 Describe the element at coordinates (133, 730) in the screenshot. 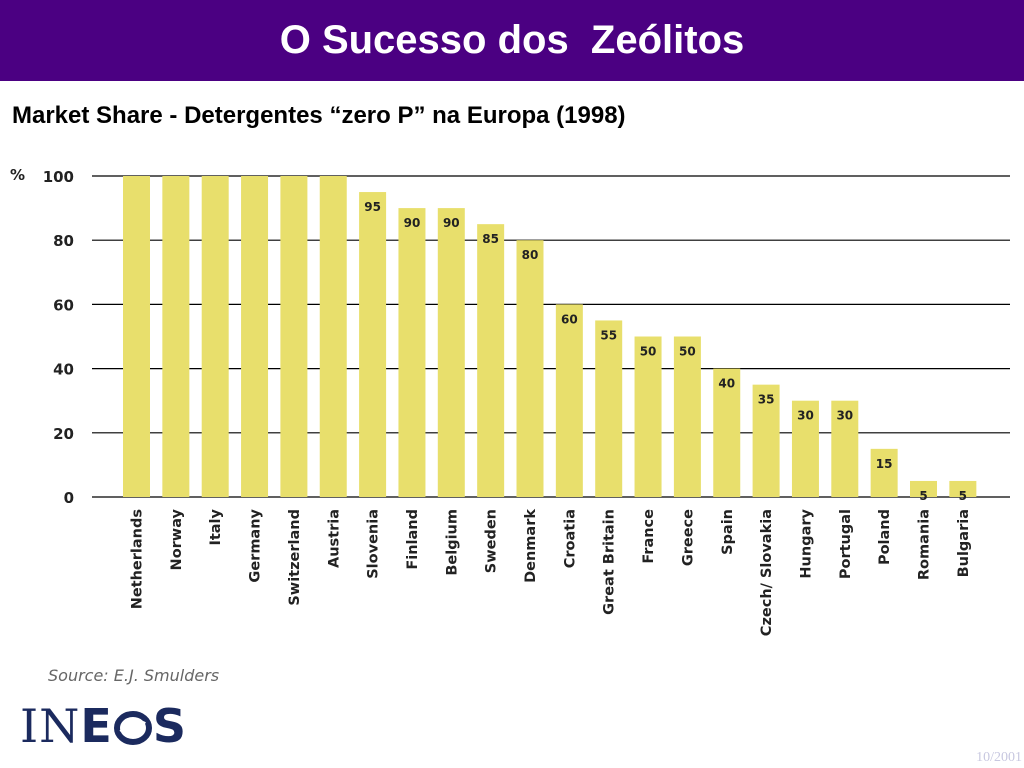

I see `logo-oval-icon` at that location.